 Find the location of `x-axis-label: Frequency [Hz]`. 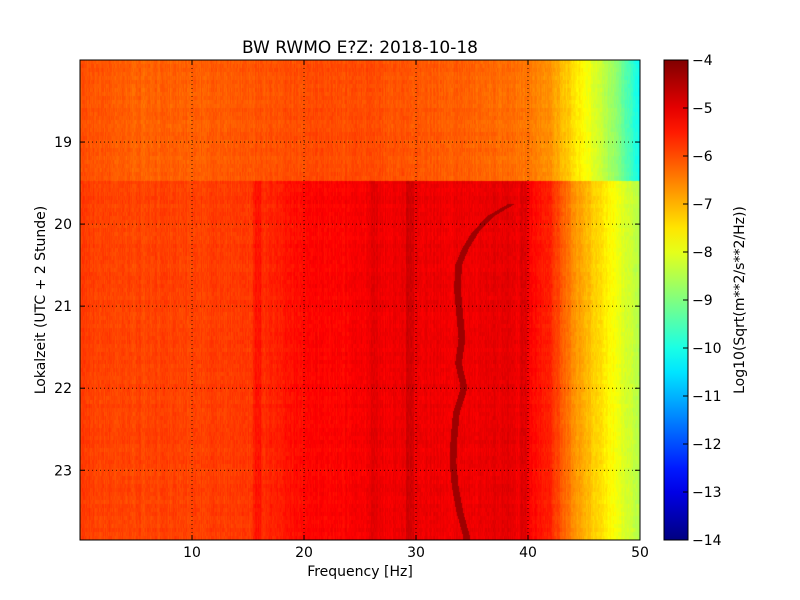

x-axis-label: Frequency [Hz] is located at coordinates (360, 572).